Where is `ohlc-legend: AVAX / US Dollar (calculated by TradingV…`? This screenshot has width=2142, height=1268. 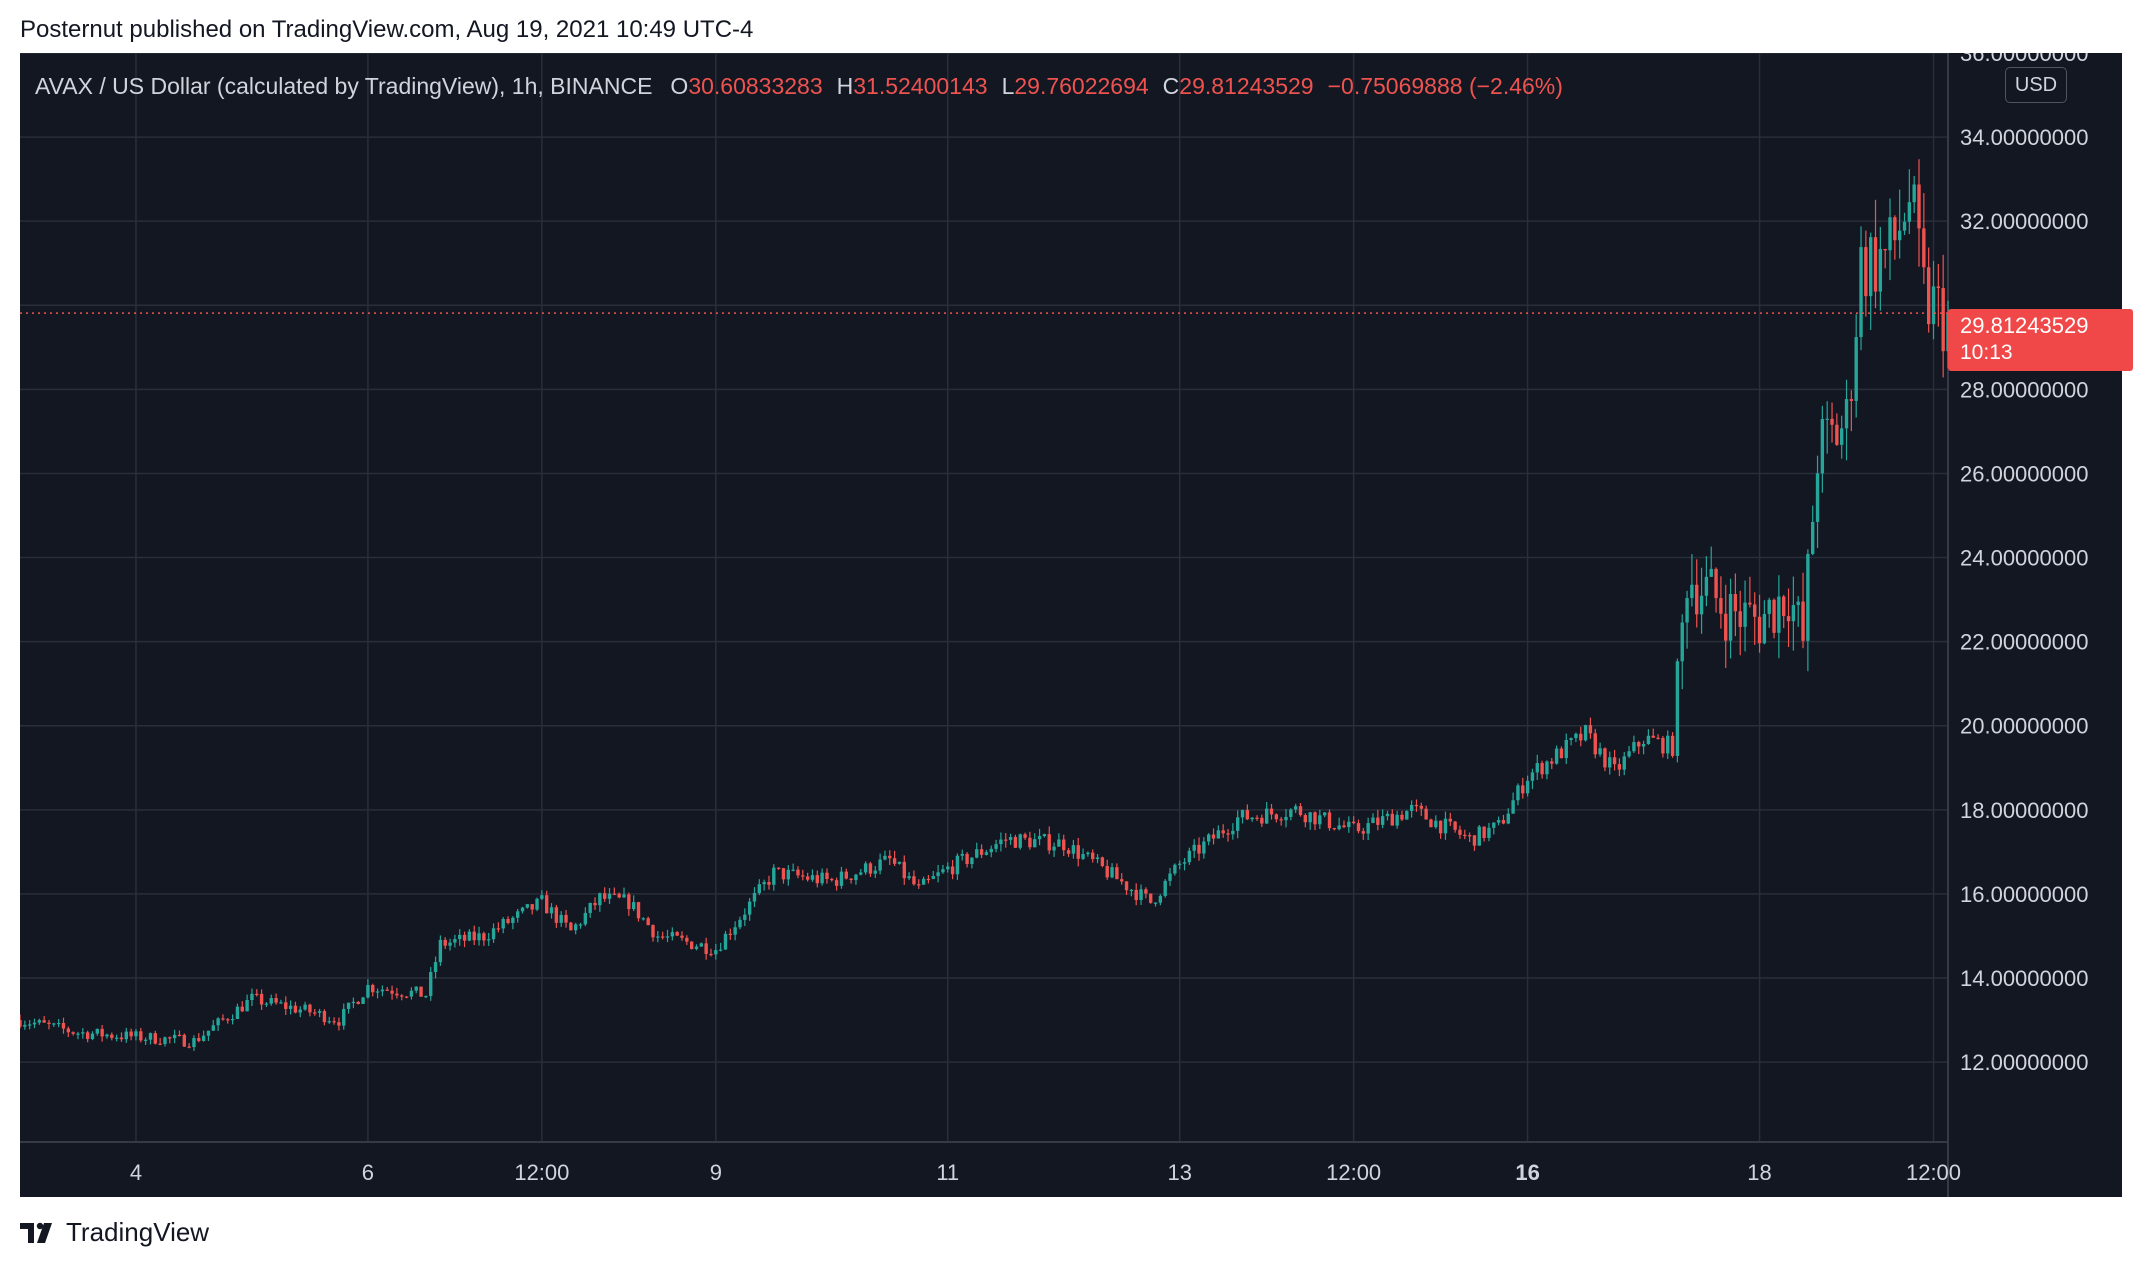 ohlc-legend: AVAX / US Dollar (calculated by TradingV… is located at coordinates (799, 86).